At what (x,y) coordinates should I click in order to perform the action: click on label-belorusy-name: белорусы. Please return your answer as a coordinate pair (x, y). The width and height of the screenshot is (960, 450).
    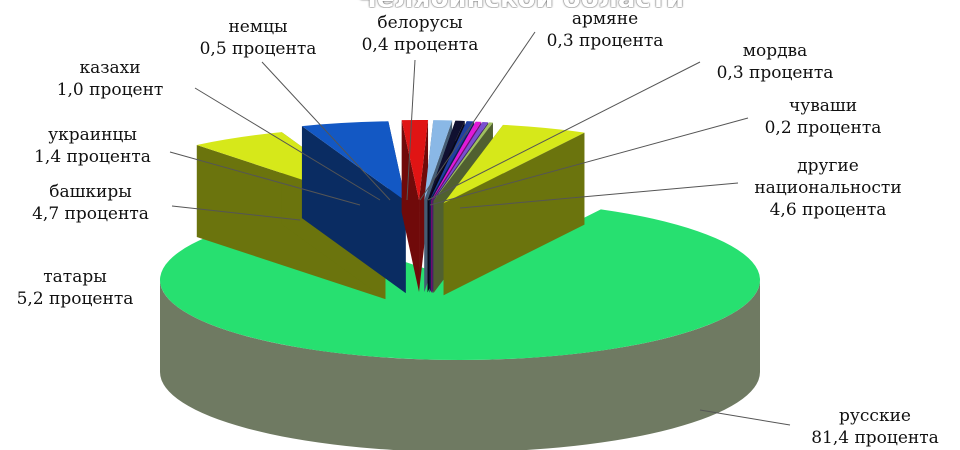
    Looking at the image, I should click on (420, 23).